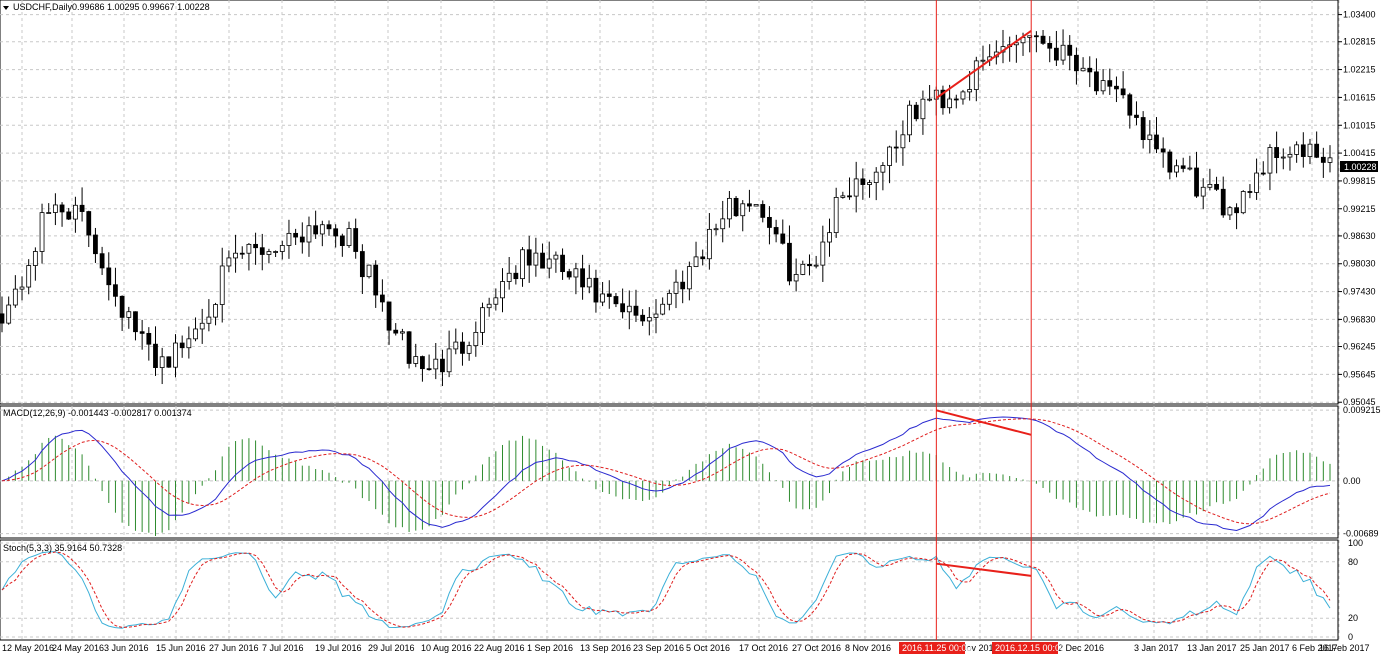 This screenshot has width=1381, height=655. Describe the element at coordinates (1360, 167) in the screenshot. I see `current-price-value: 1.00228` at that location.